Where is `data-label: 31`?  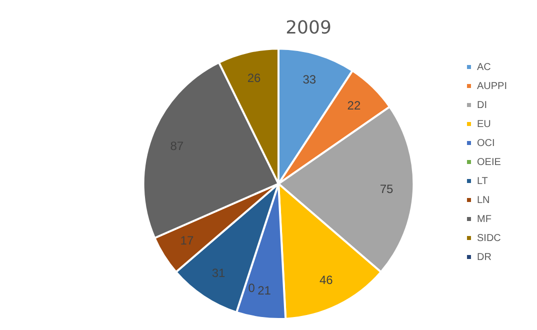 data-label: 31 is located at coordinates (219, 273).